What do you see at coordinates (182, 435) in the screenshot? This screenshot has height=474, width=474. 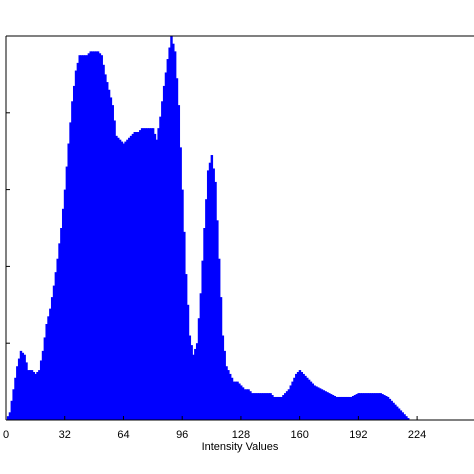 I see `x-tick-label: 96` at bounding box center [182, 435].